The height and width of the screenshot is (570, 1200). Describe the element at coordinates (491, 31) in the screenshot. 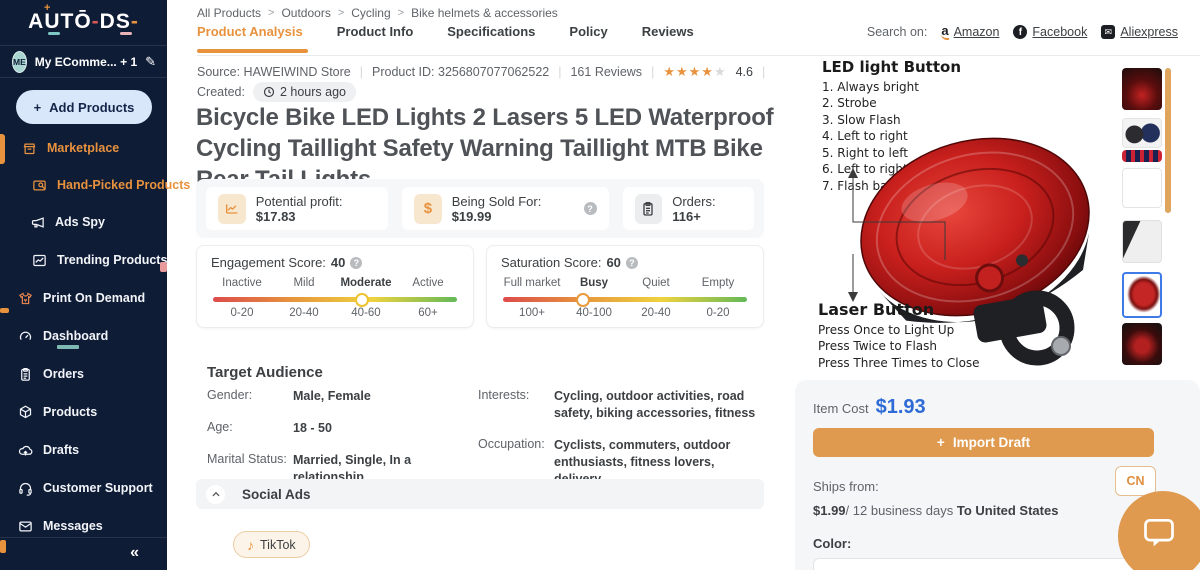

I see `tab-specifications: Specifications` at that location.